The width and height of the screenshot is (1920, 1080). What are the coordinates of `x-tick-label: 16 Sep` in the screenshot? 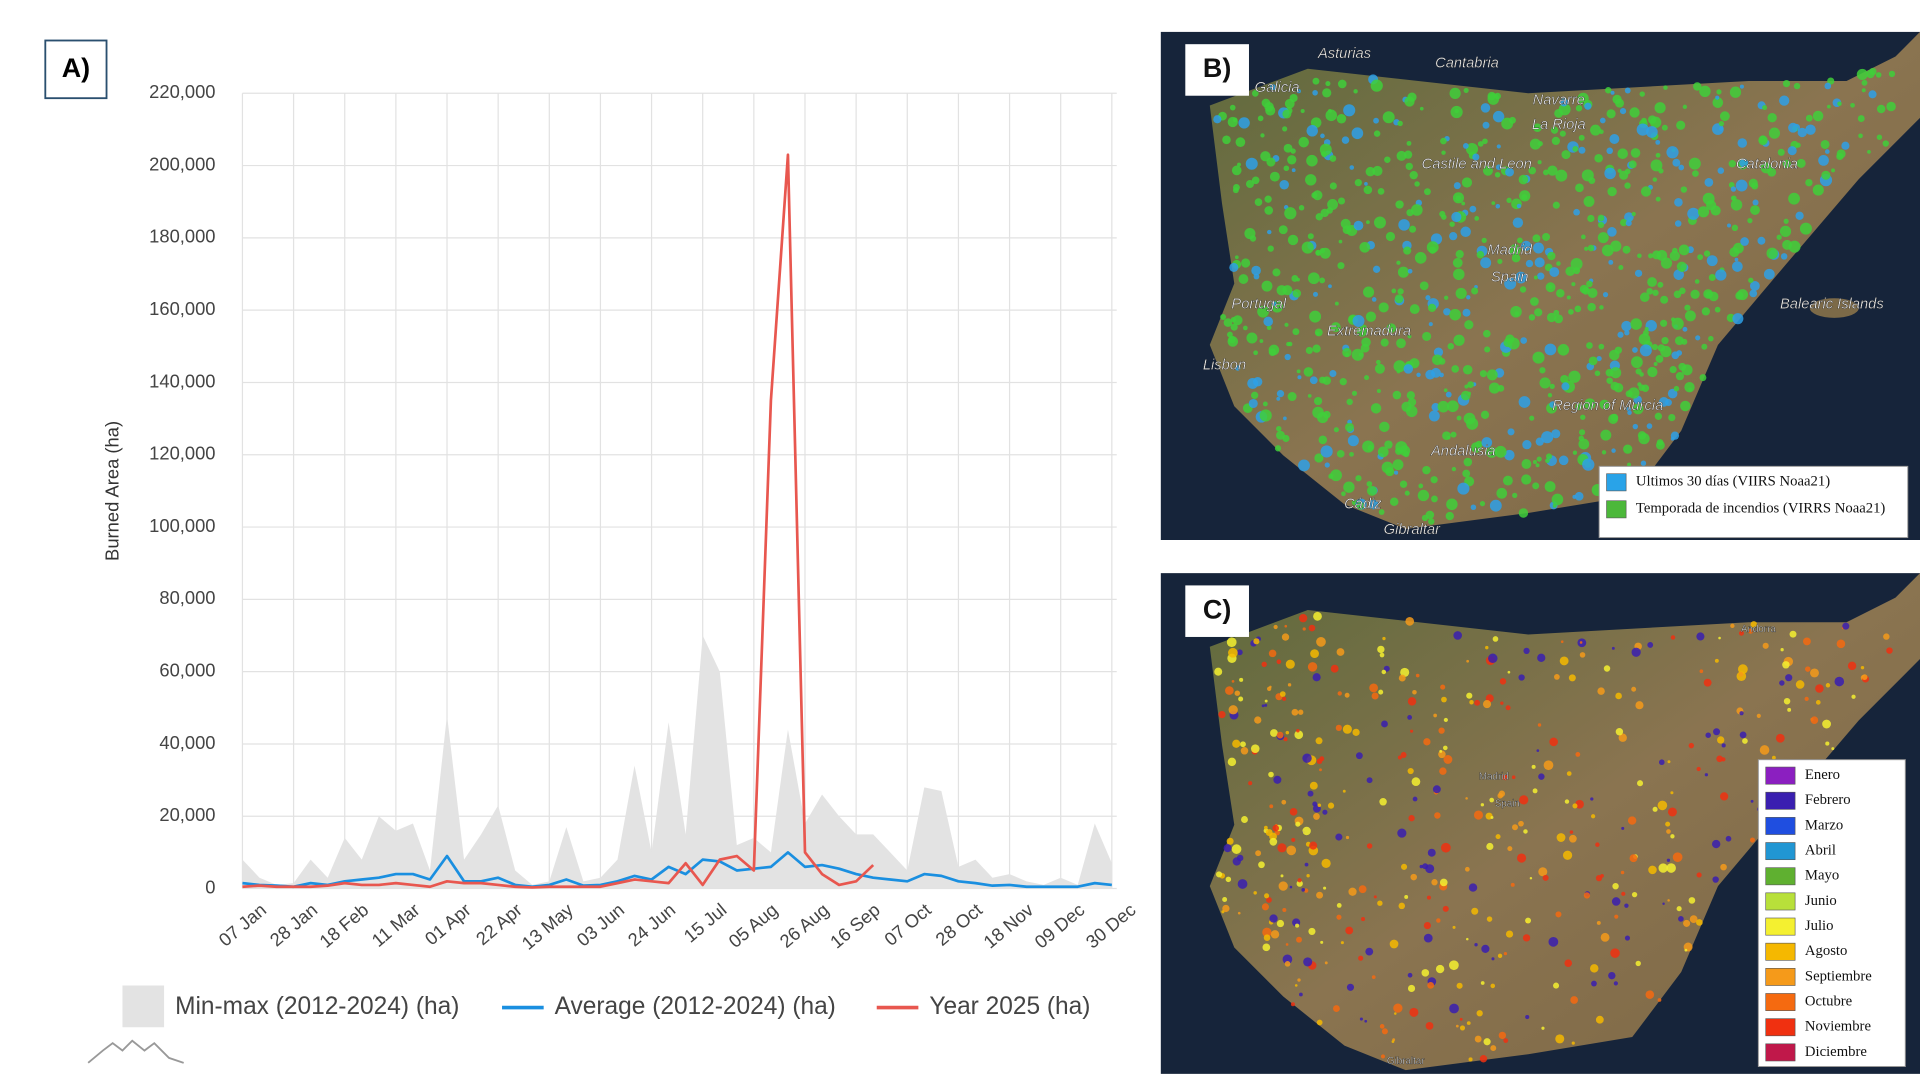 It's located at (855, 926).